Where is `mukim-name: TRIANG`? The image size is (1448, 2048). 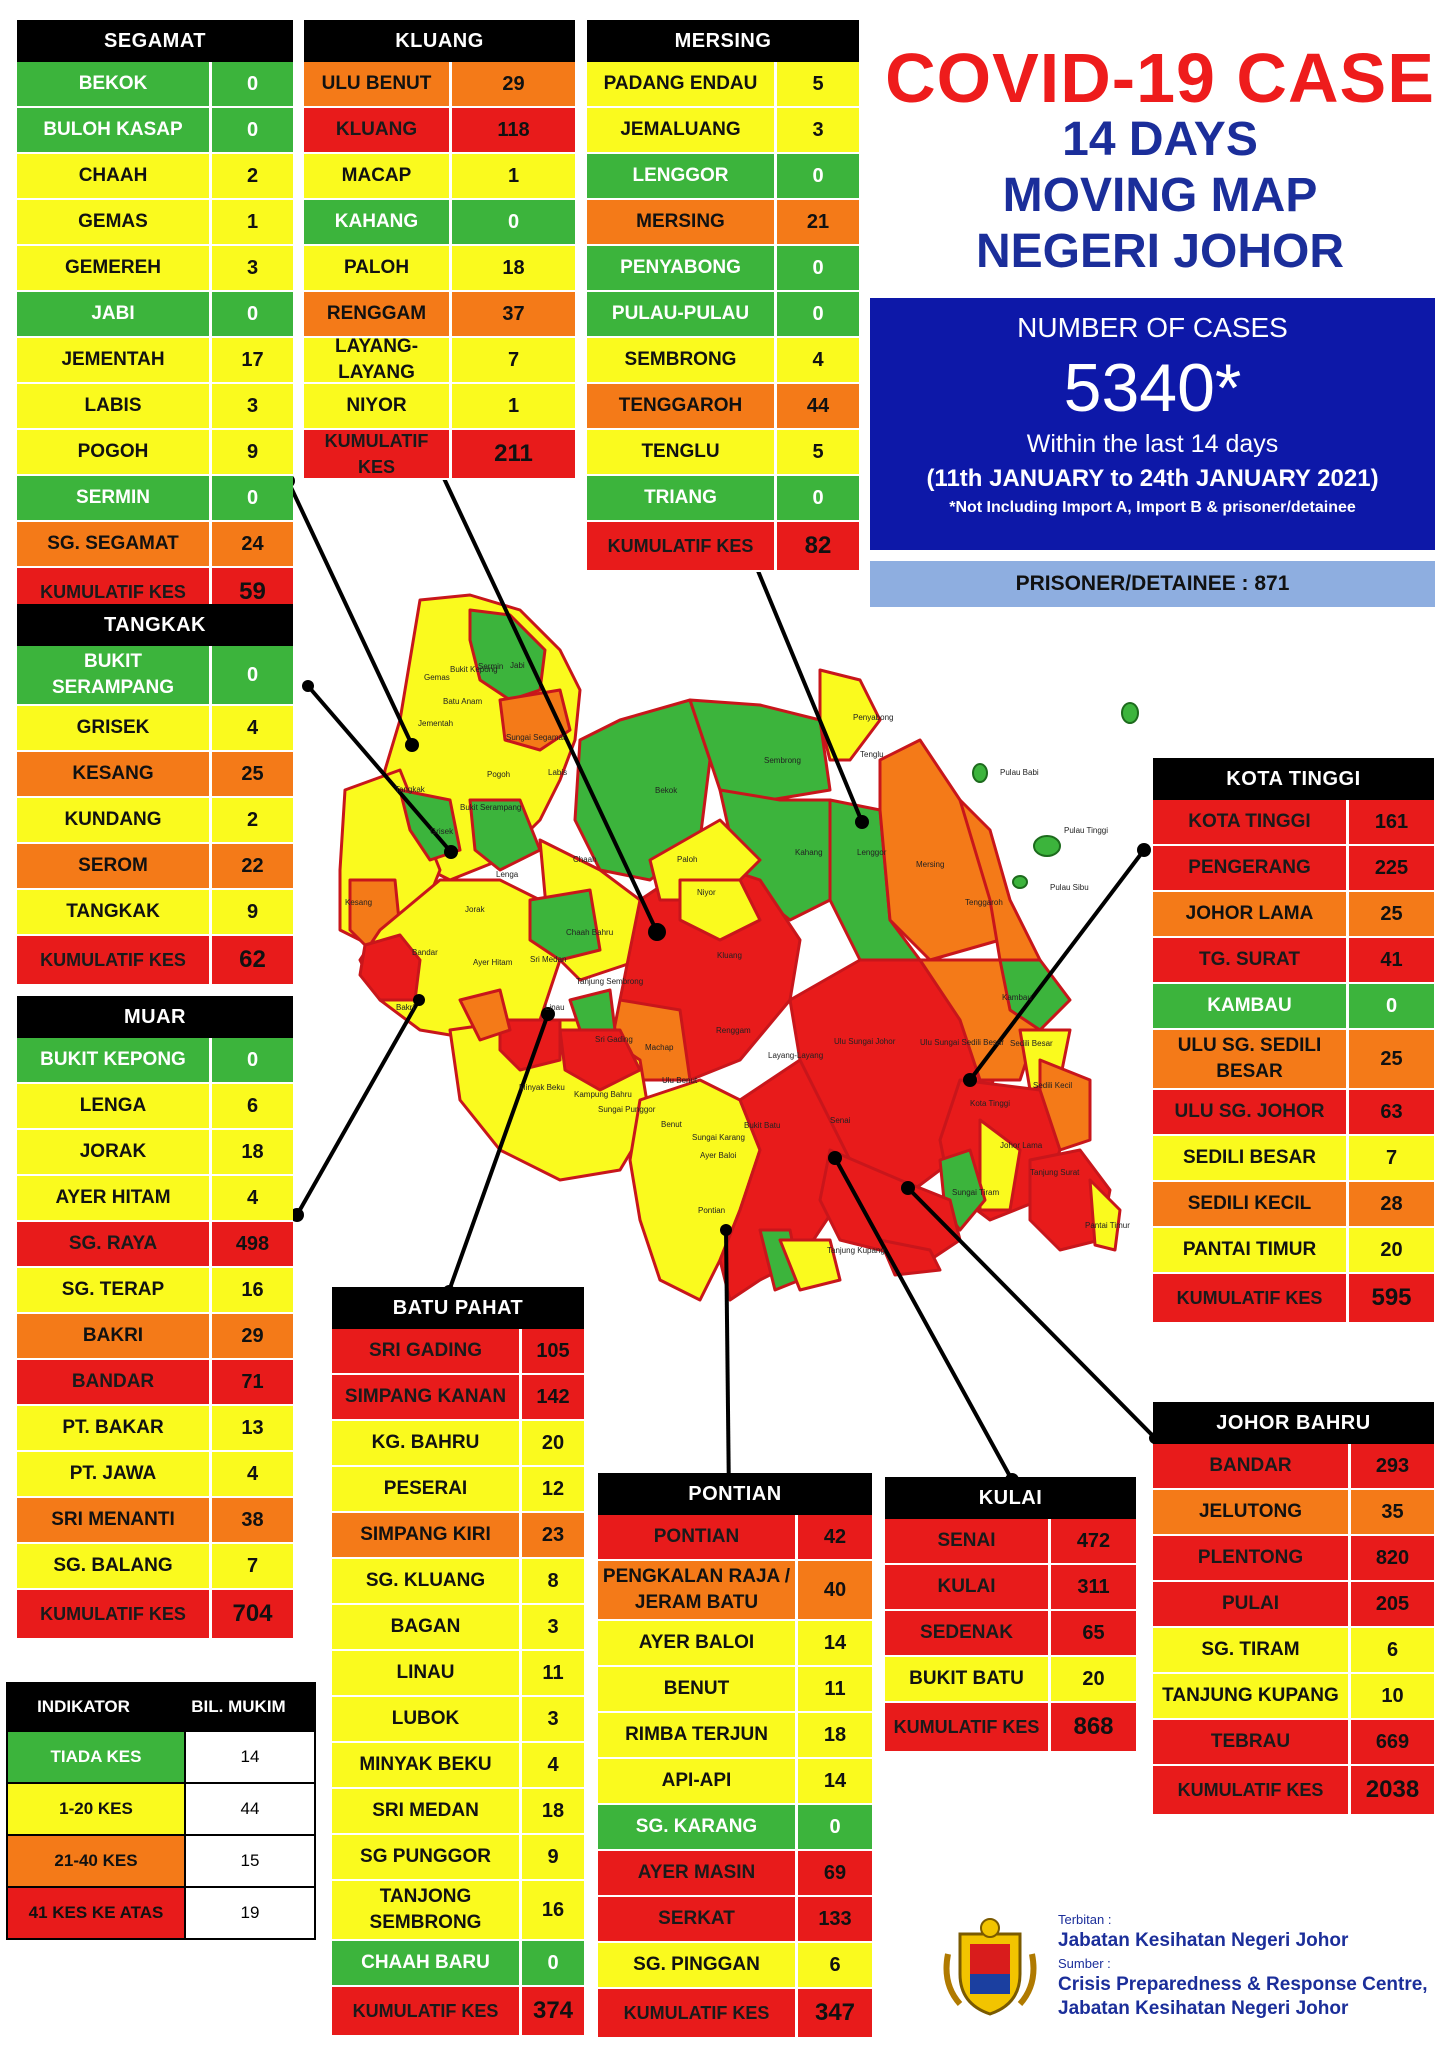
mukim-name: TRIANG is located at coordinates (682, 498).